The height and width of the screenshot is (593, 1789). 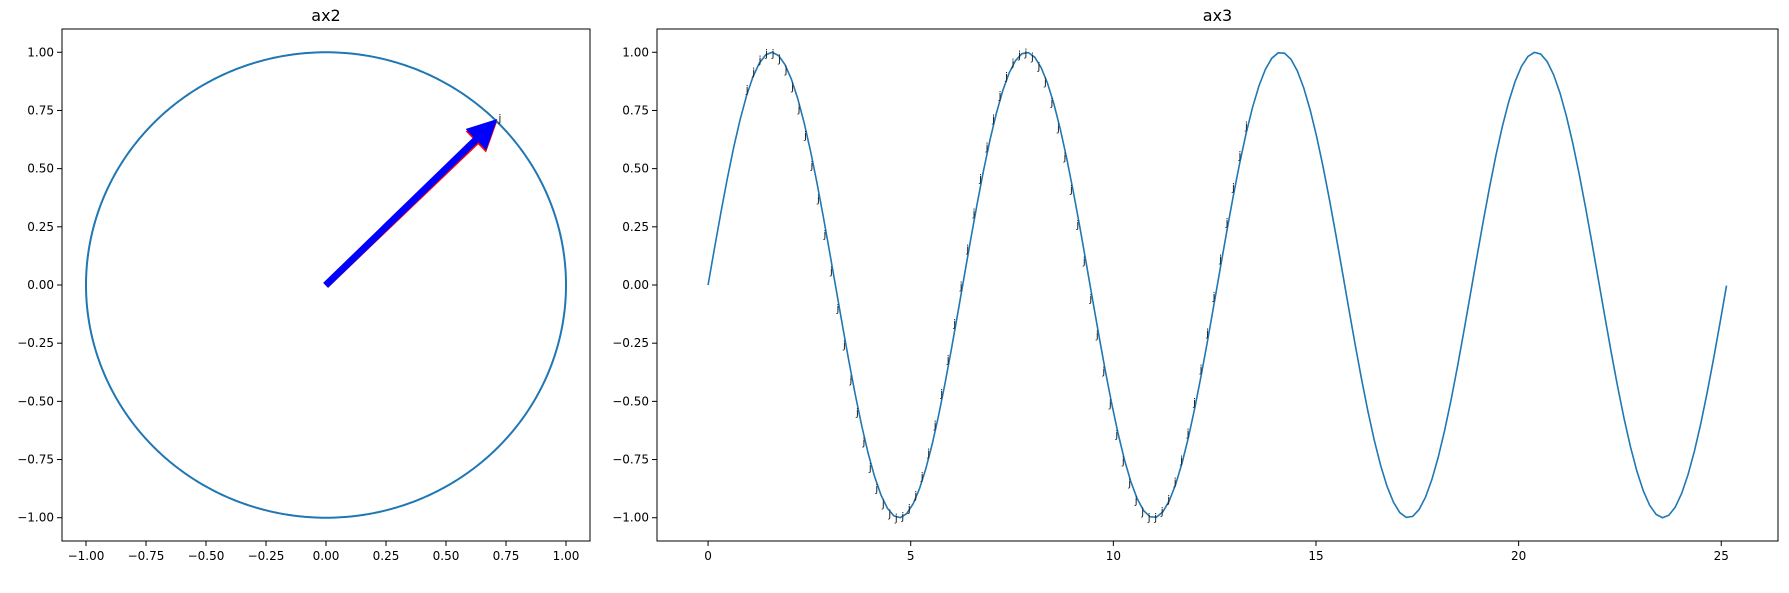 I want to click on x-tick-label: 15, so click(x=1315, y=556).